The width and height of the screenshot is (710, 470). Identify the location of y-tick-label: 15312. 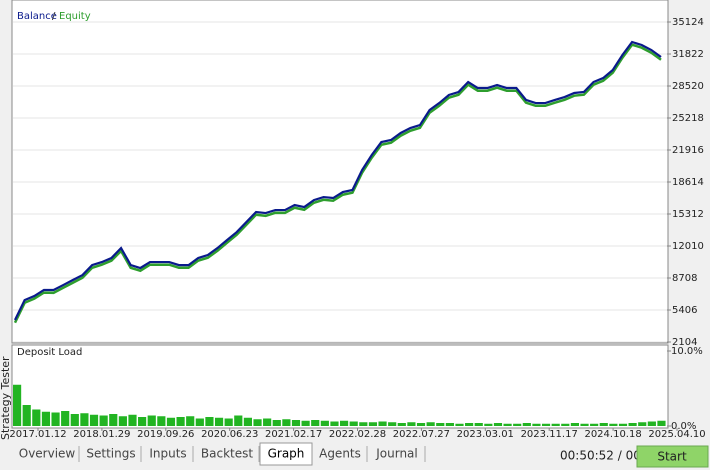
(688, 214).